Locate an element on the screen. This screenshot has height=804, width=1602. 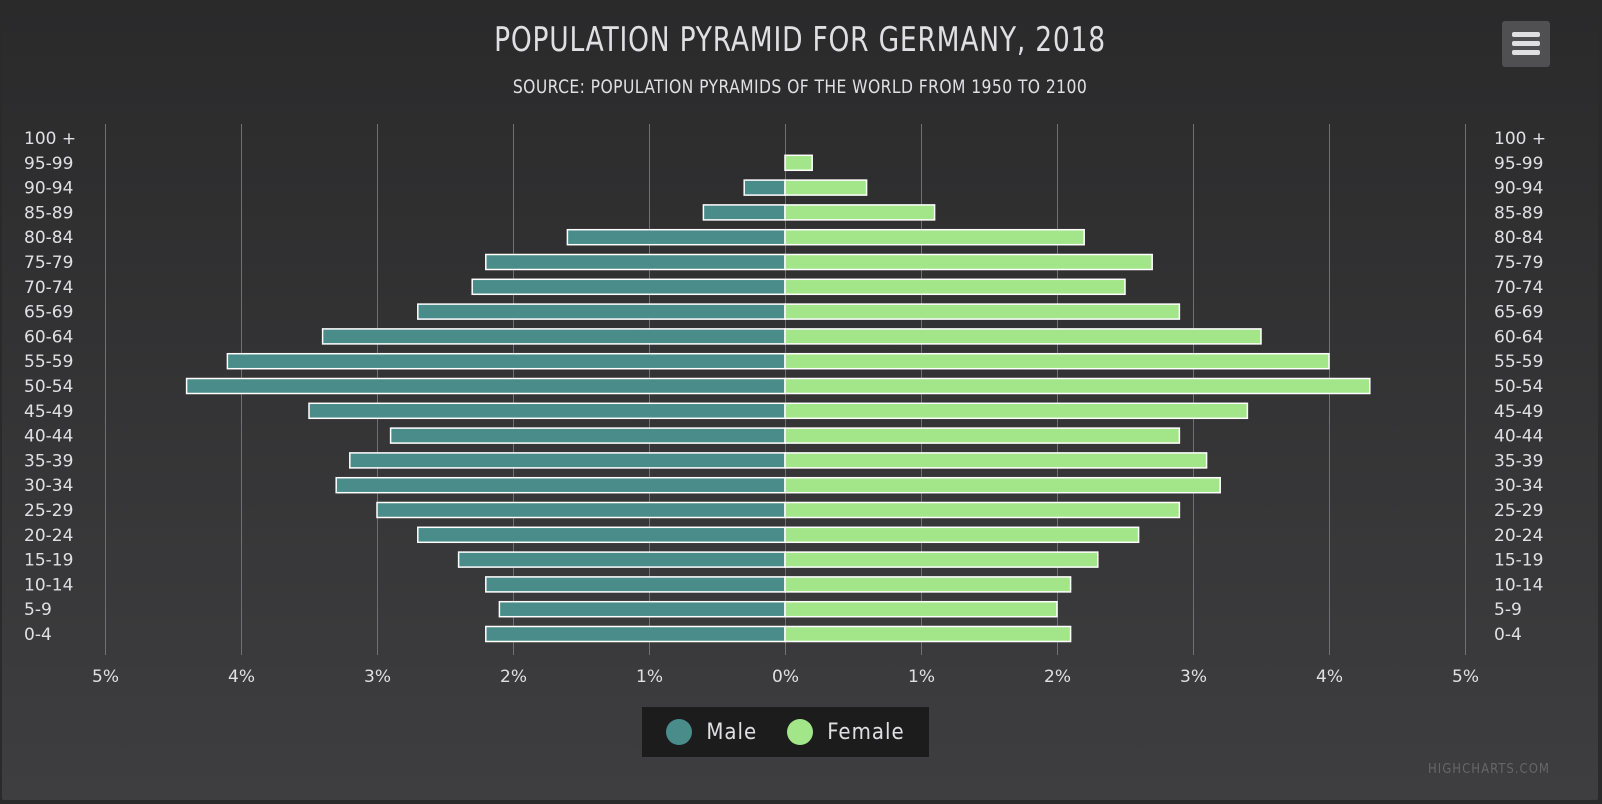
x-tick-label: 0% is located at coordinates (785, 677).